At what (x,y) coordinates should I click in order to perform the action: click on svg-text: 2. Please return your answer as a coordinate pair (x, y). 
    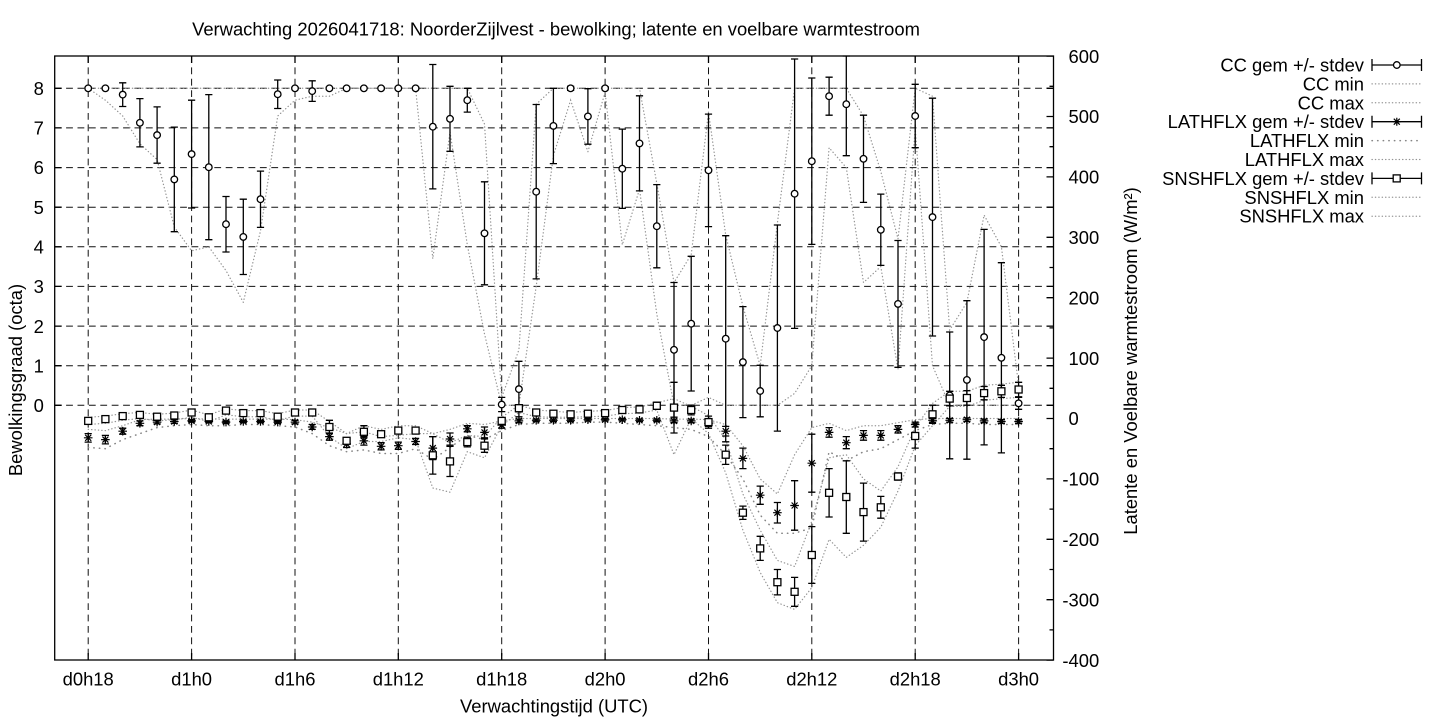
    Looking at the image, I should click on (39, 326).